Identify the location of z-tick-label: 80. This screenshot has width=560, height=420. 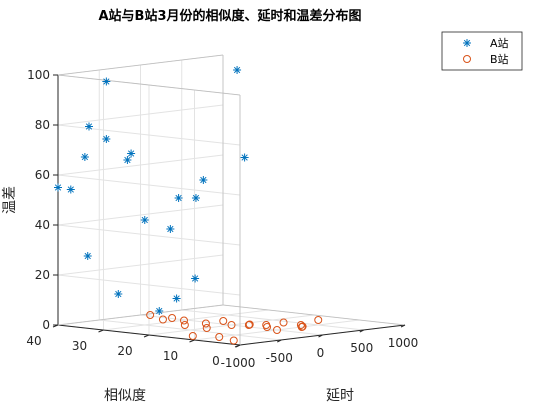
(42, 125).